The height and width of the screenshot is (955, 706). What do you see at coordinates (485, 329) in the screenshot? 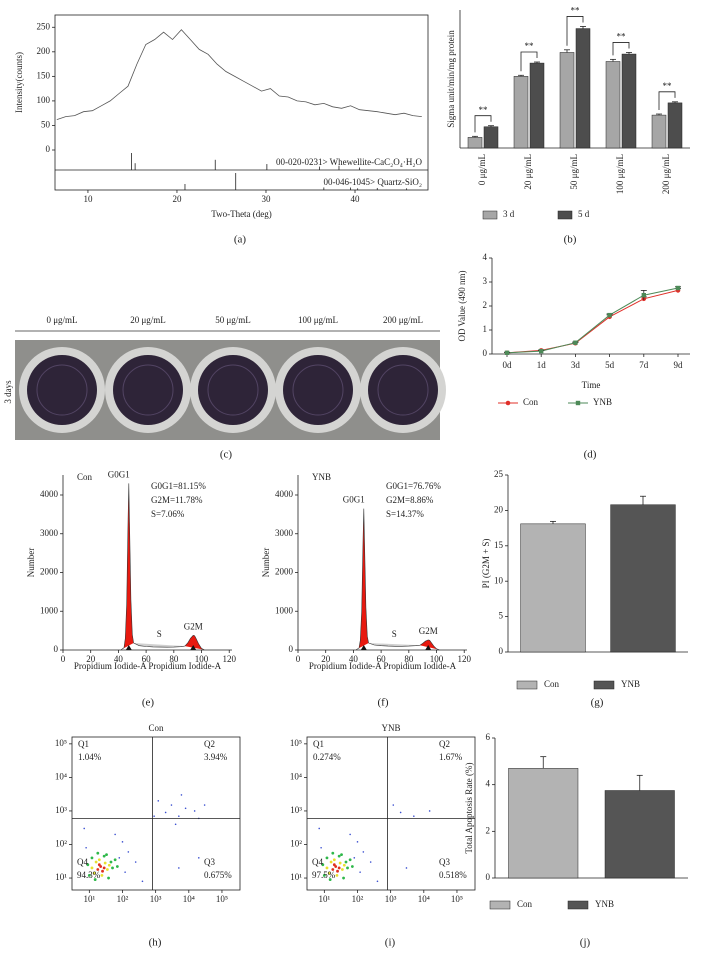
I see `y-tick-label: 1` at bounding box center [485, 329].